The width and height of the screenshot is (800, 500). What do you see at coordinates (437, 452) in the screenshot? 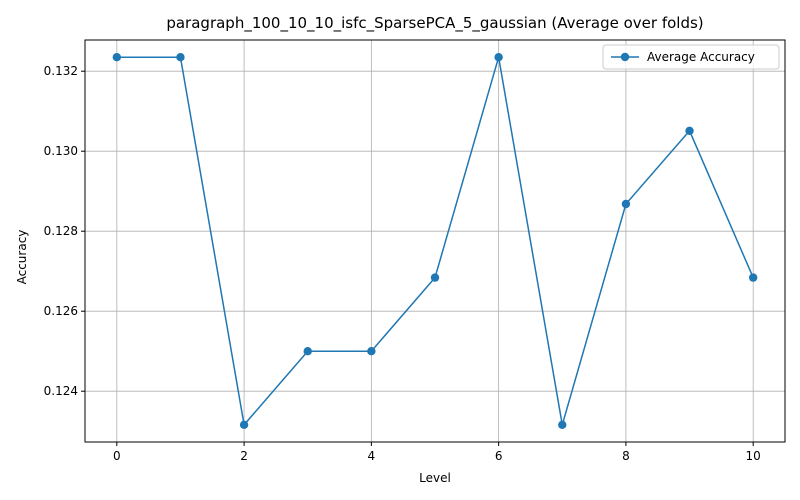
I see `x-axis-ticks: 0 2 4 6 8 10` at bounding box center [437, 452].